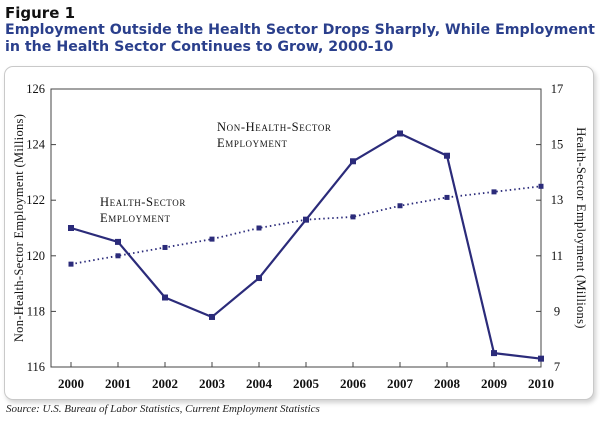 The image size is (600, 424). I want to click on right-tick-label: 11, so click(557, 256).